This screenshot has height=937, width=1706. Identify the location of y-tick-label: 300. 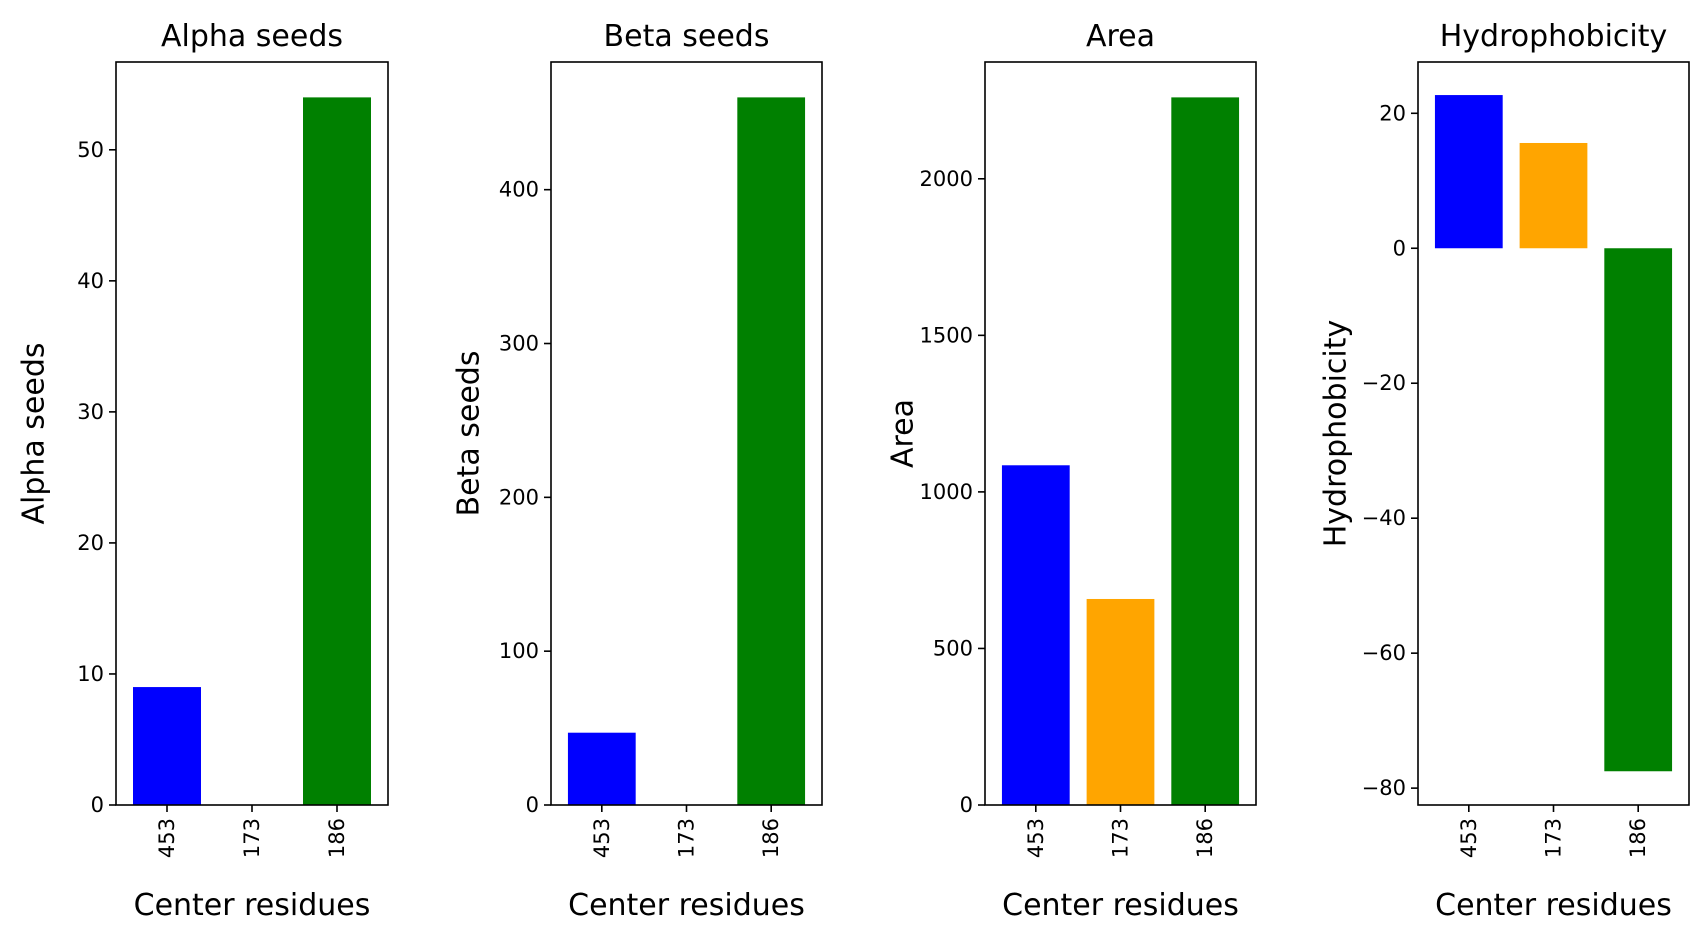
(519, 344).